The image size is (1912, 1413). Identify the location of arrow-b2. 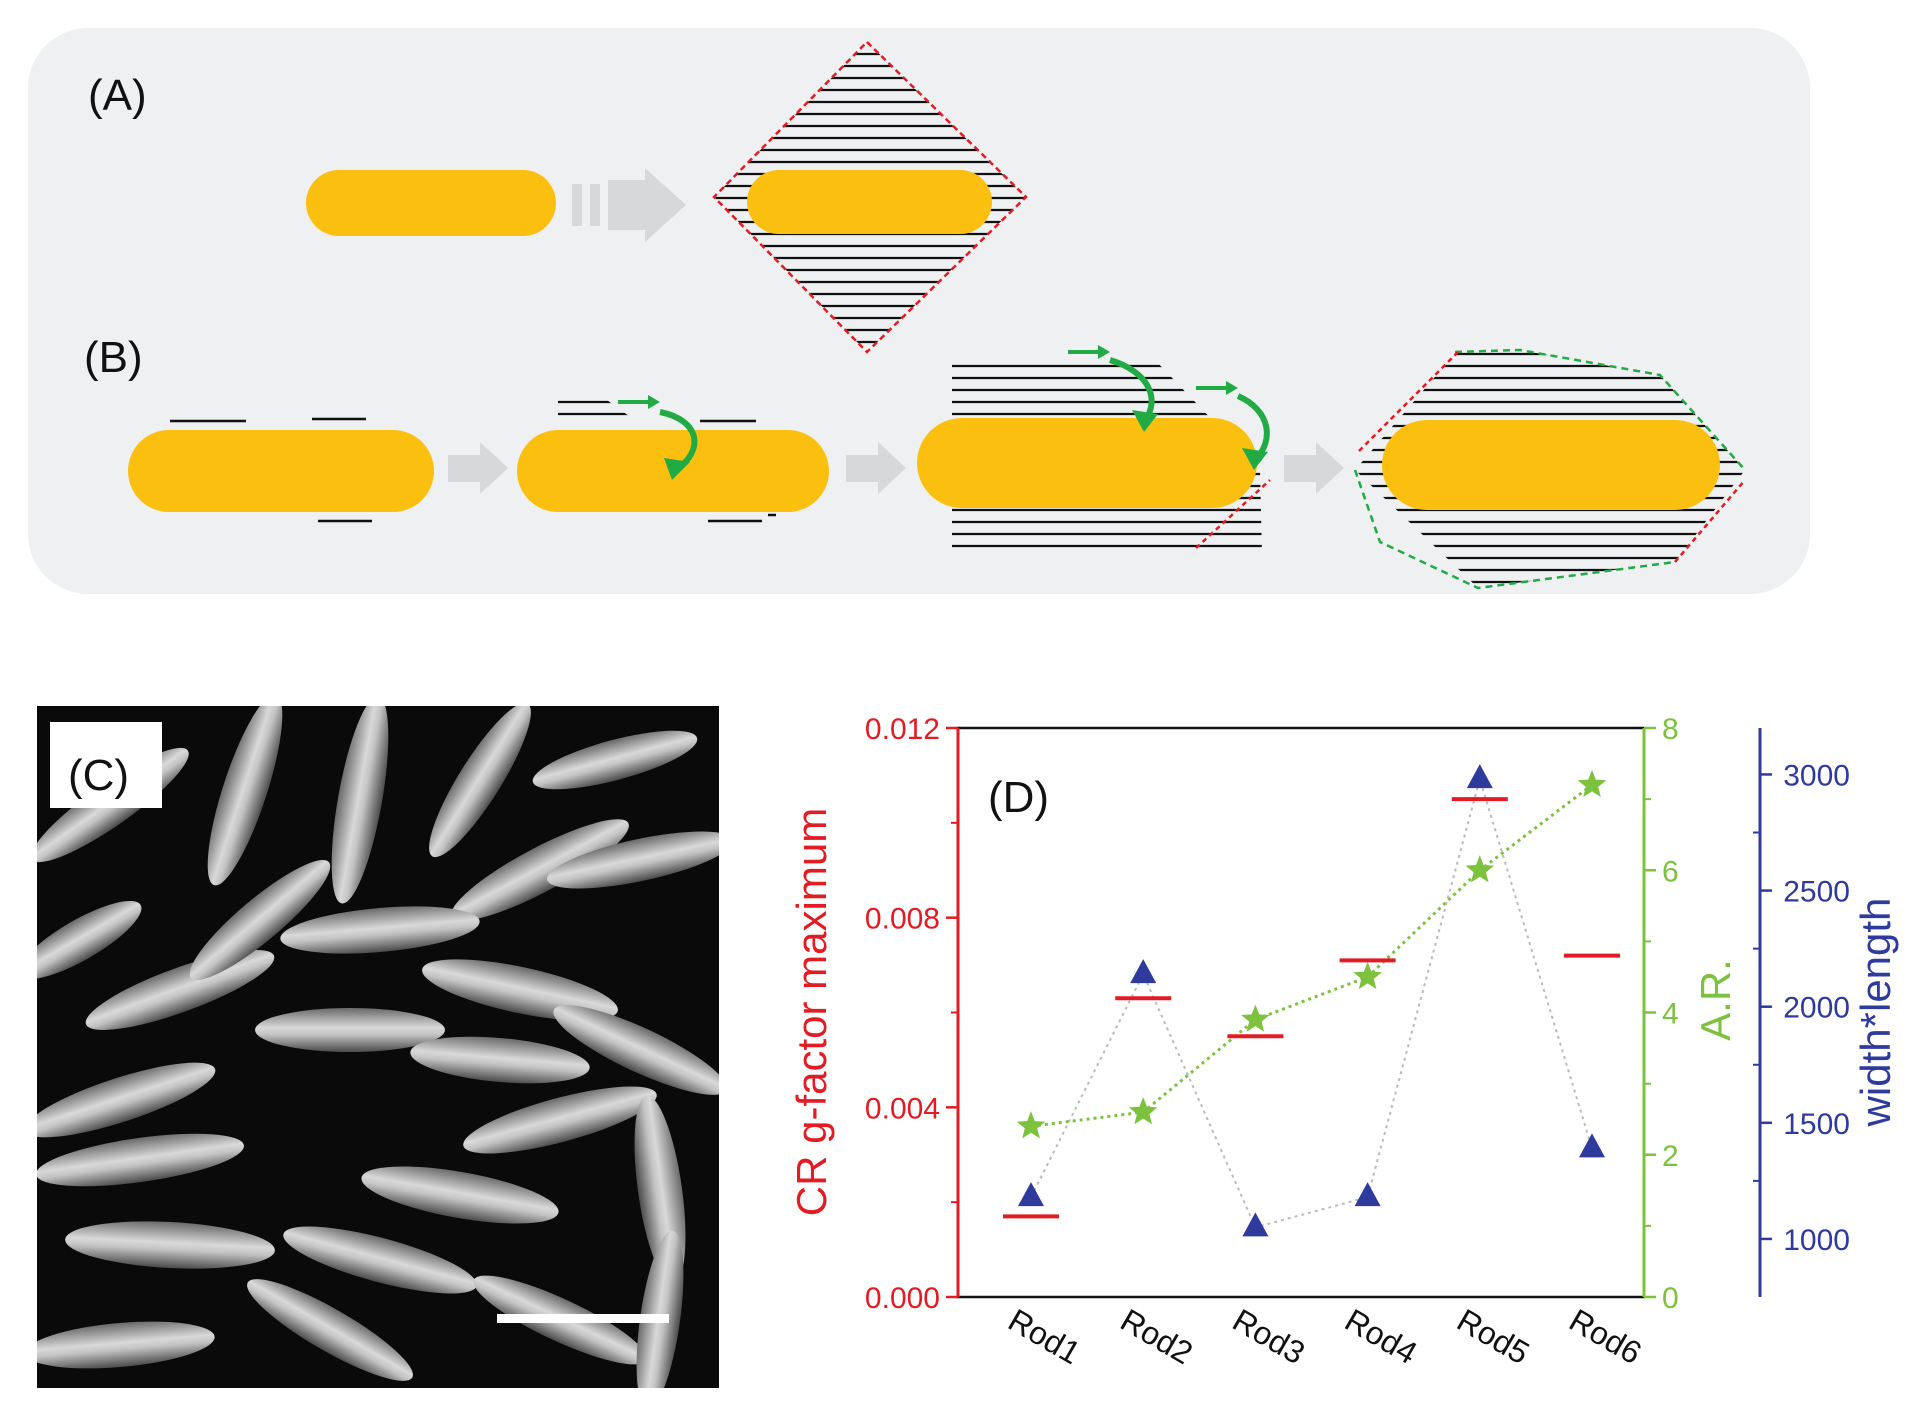
(876, 468).